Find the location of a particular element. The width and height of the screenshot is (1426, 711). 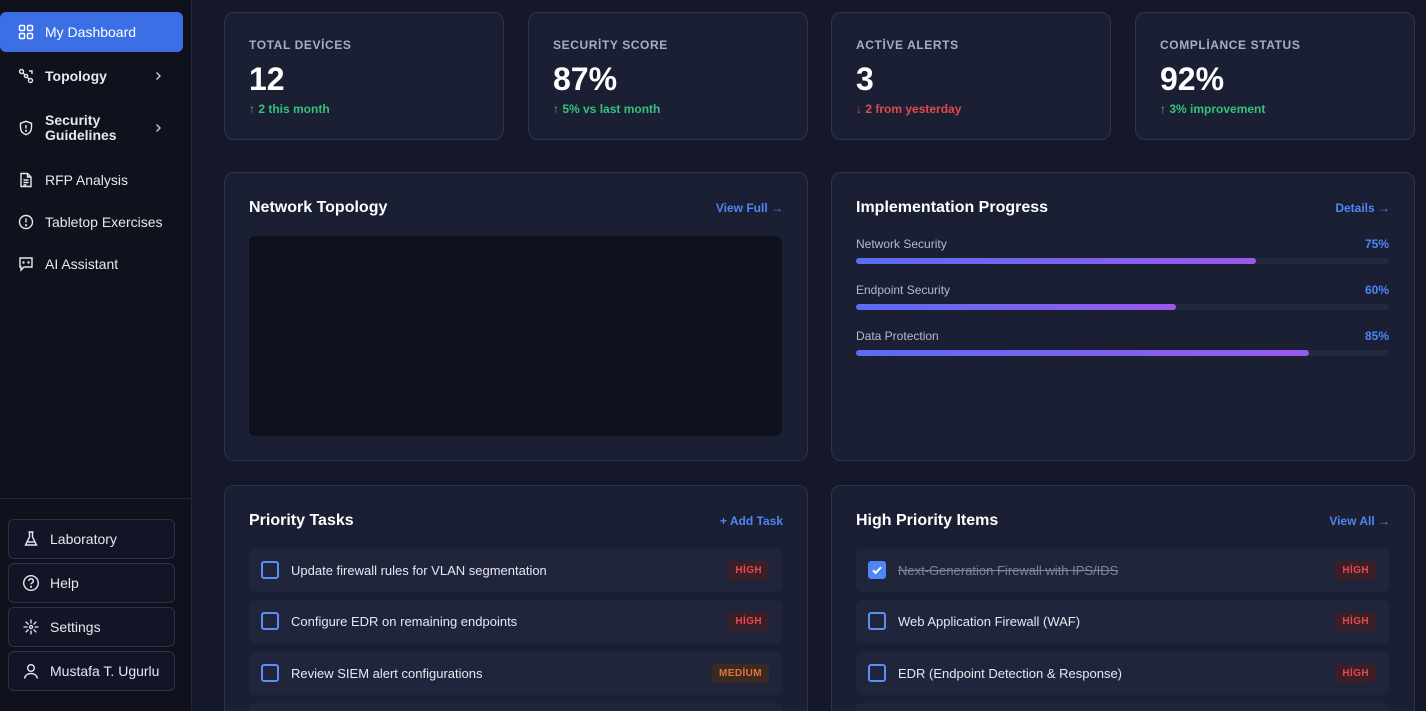

help-circle-icon is located at coordinates (31, 583).